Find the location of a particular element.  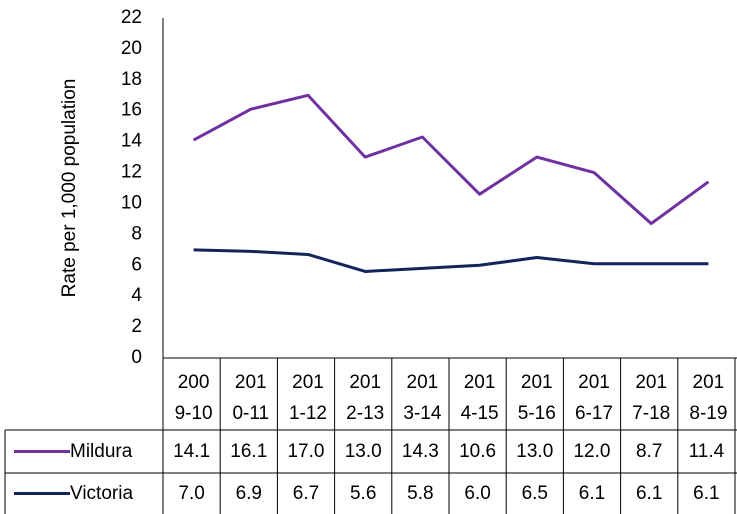

x-tick-label: 2009-10 is located at coordinates (193, 397).